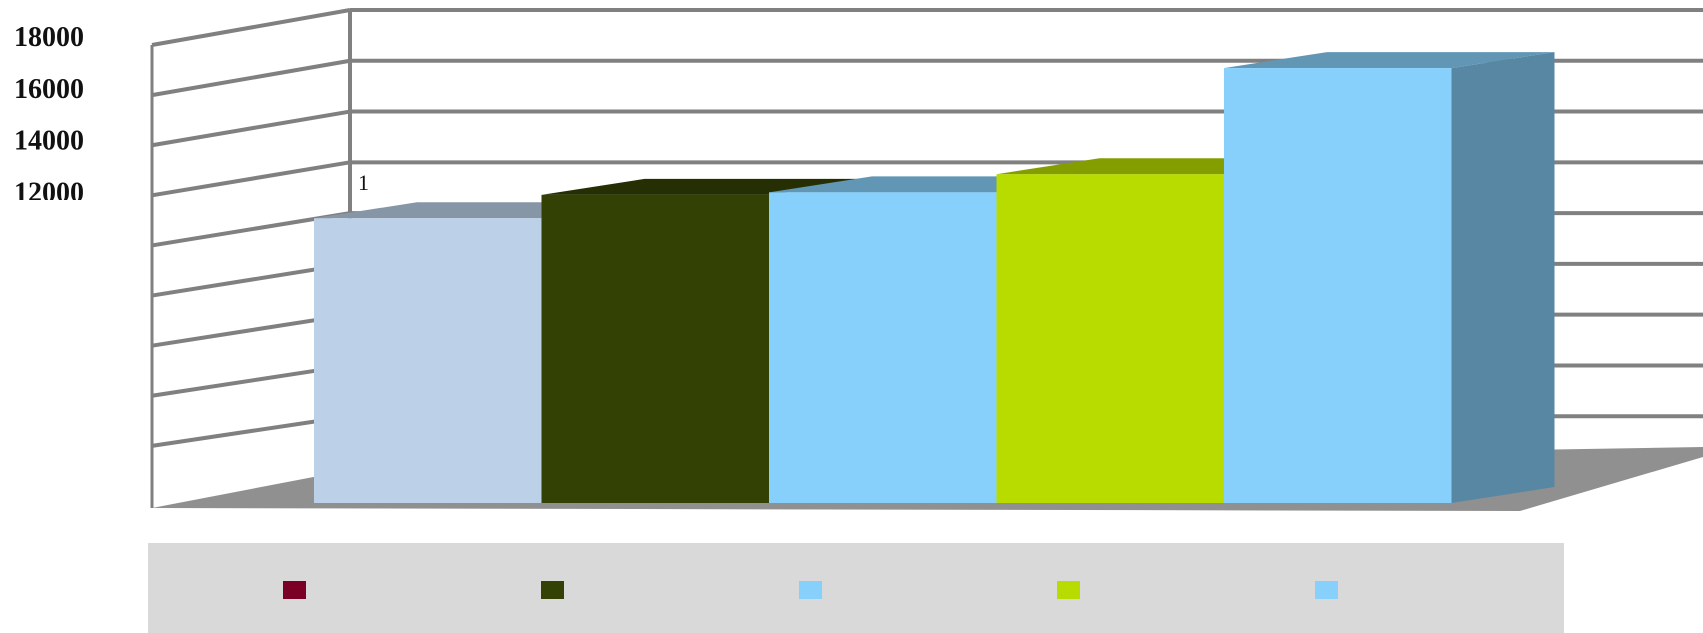 The width and height of the screenshot is (1703, 633). Describe the element at coordinates (75, 206) in the screenshot. I see `tick-mask` at that location.